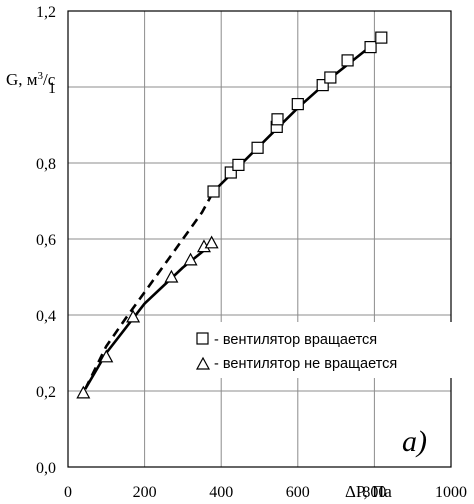  What do you see at coordinates (46, 240) in the screenshot?
I see `y-tick-label: 0,6` at bounding box center [46, 240].